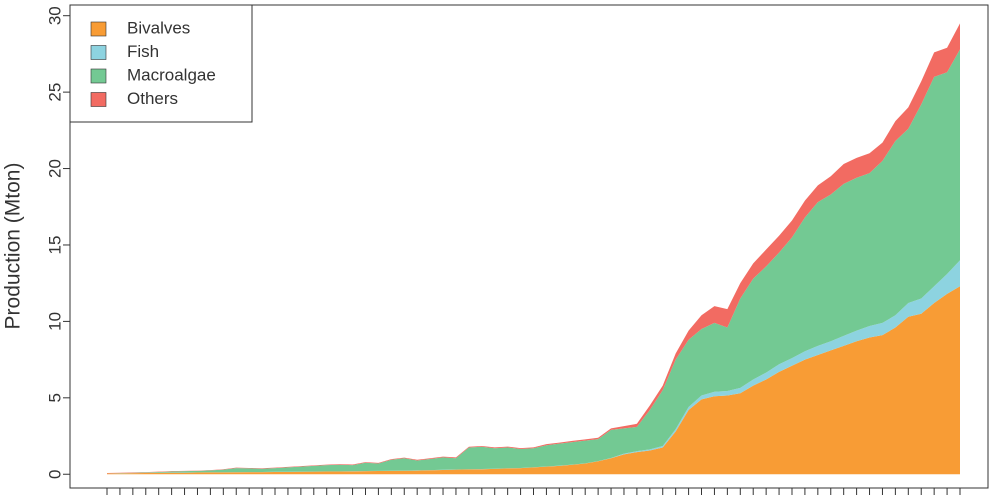  What do you see at coordinates (152, 98) in the screenshot?
I see `legend-label: Others` at bounding box center [152, 98].